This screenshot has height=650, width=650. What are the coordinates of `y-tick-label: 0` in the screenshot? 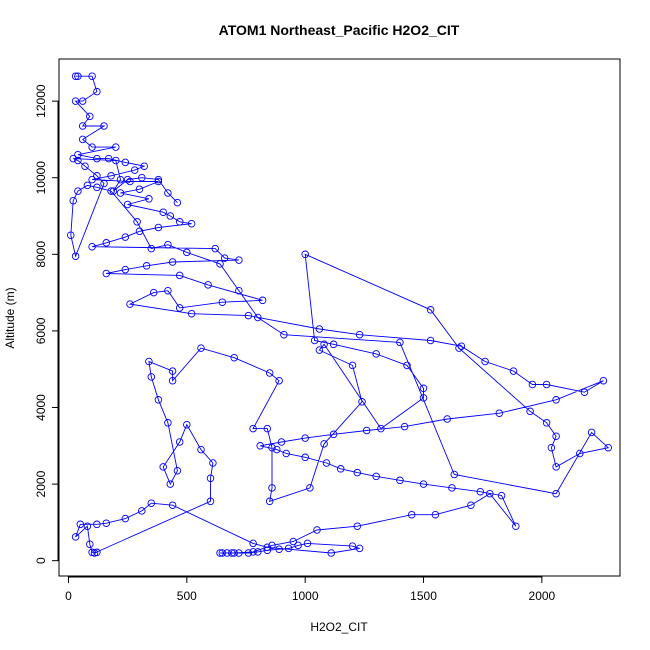 It's located at (41, 560).